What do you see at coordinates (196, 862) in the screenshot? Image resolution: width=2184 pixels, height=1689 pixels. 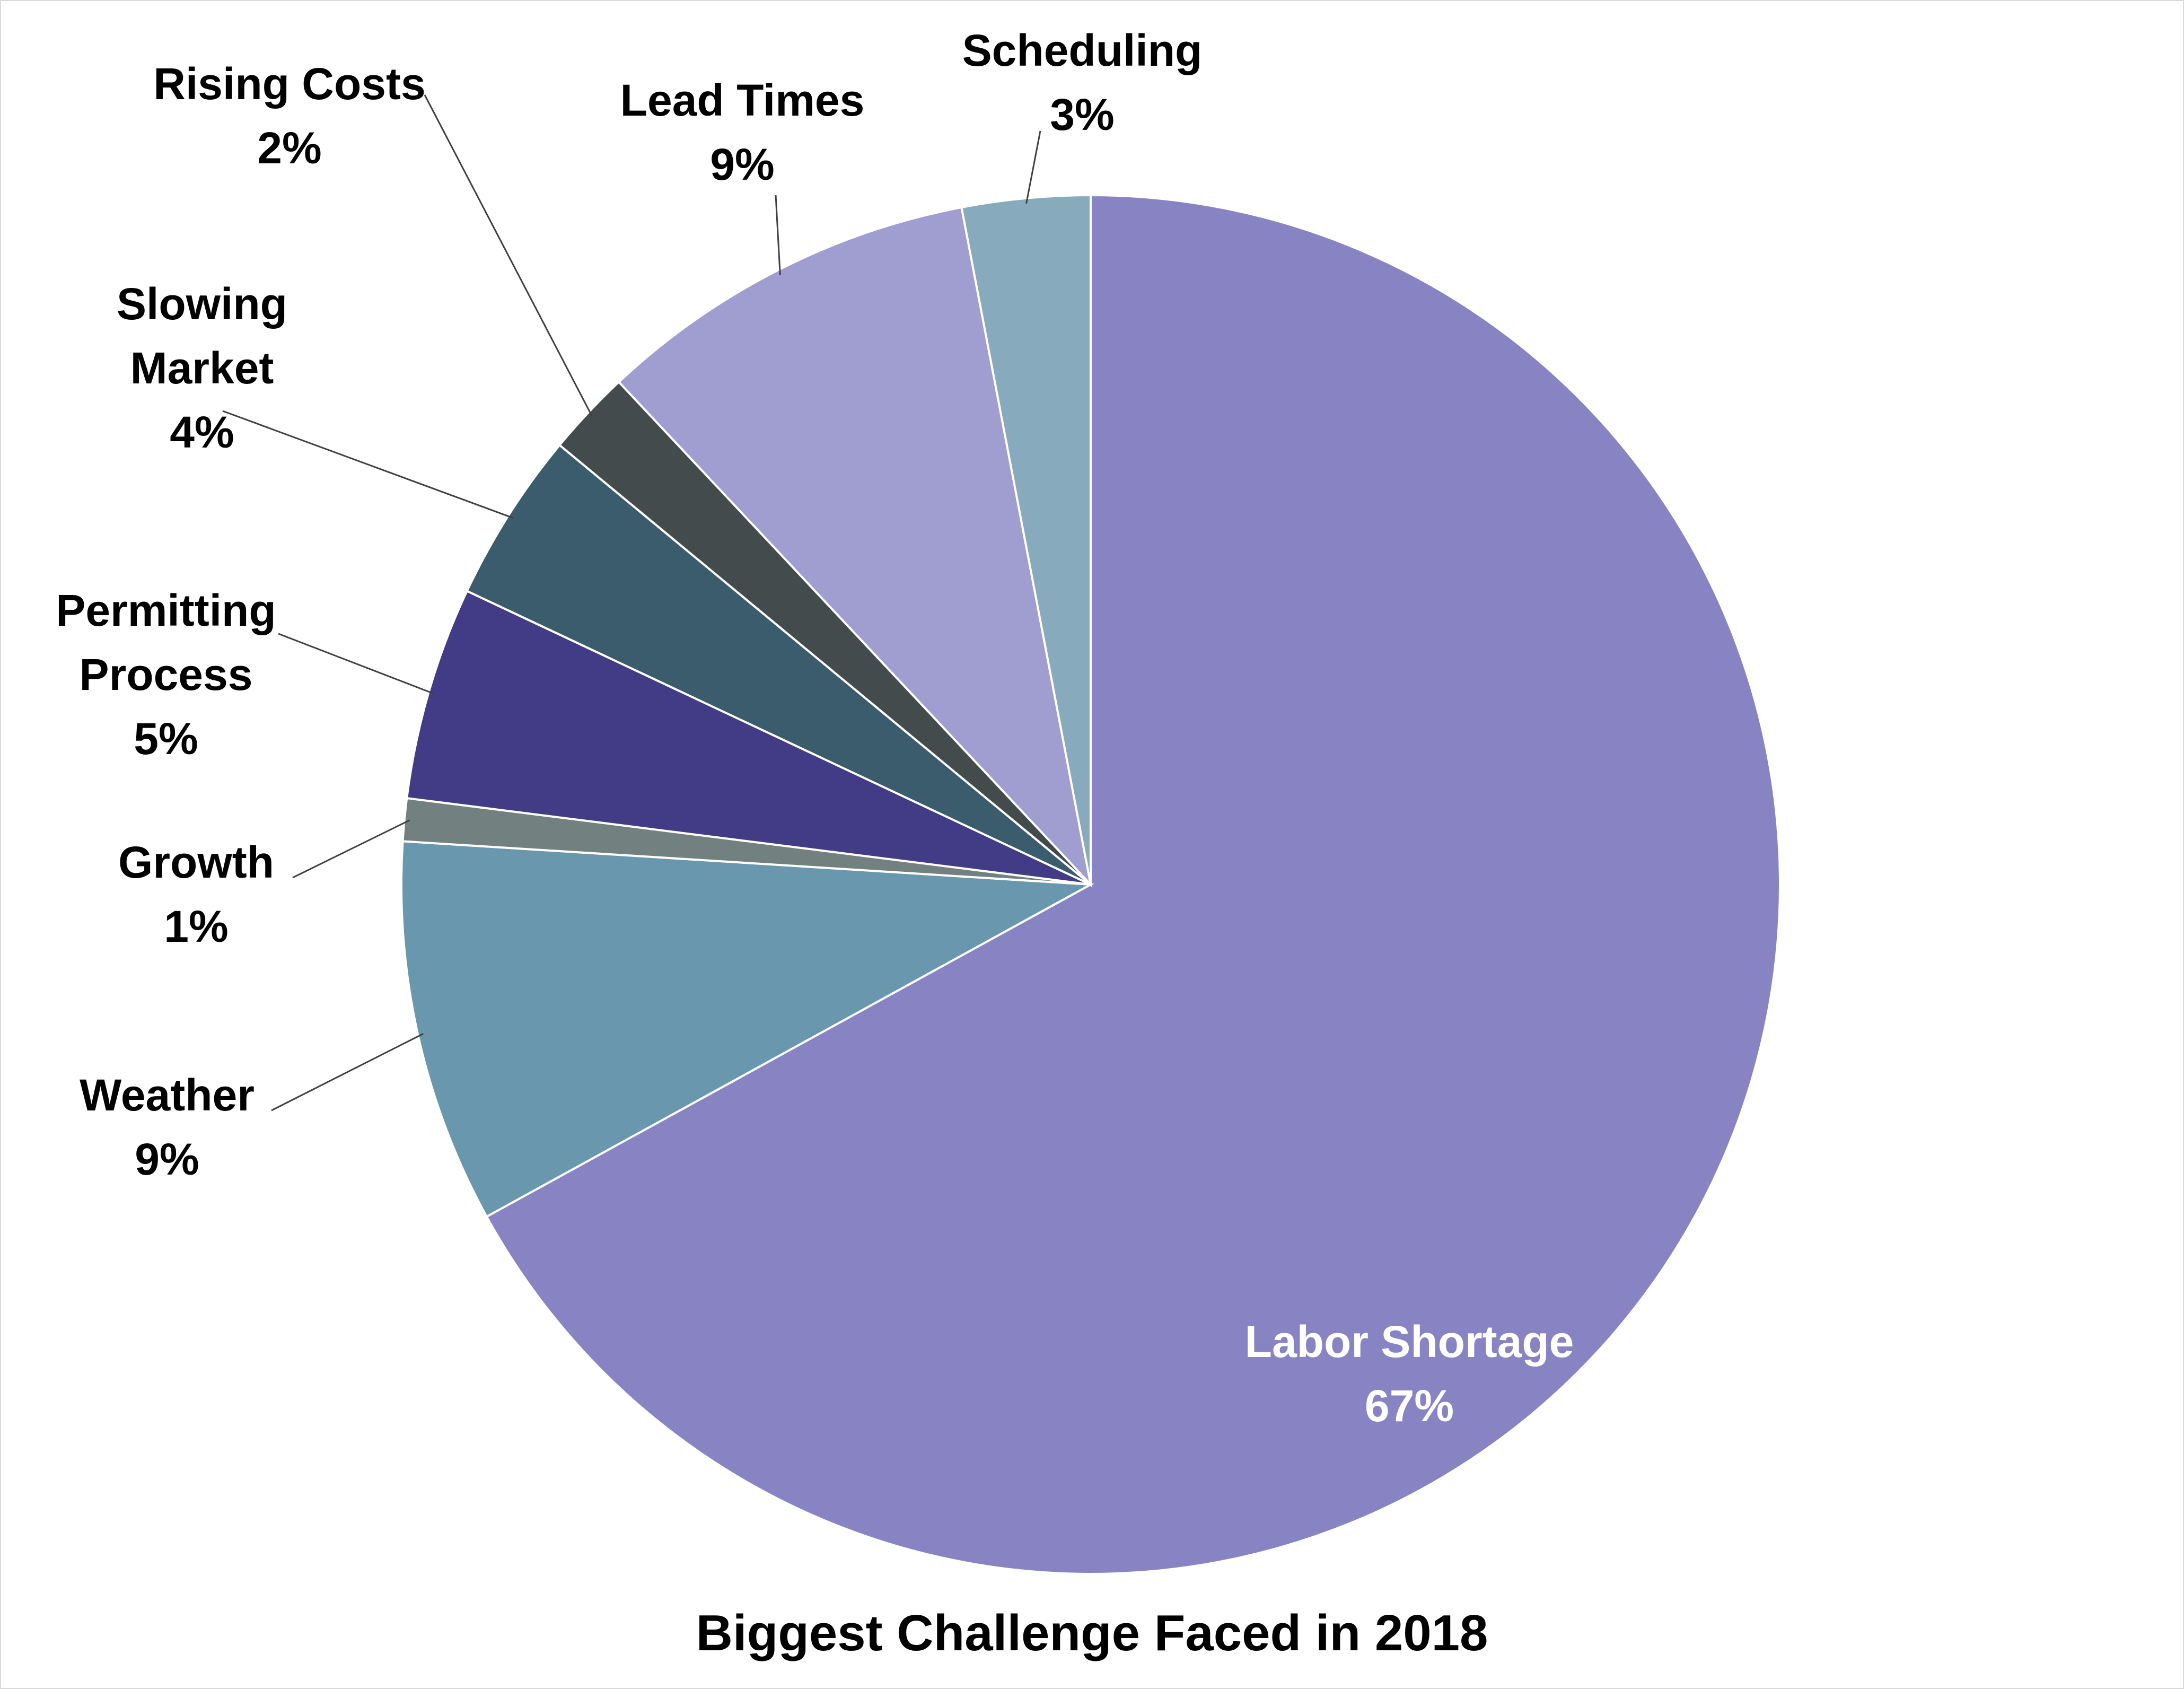 I see `category-label: Growth` at bounding box center [196, 862].